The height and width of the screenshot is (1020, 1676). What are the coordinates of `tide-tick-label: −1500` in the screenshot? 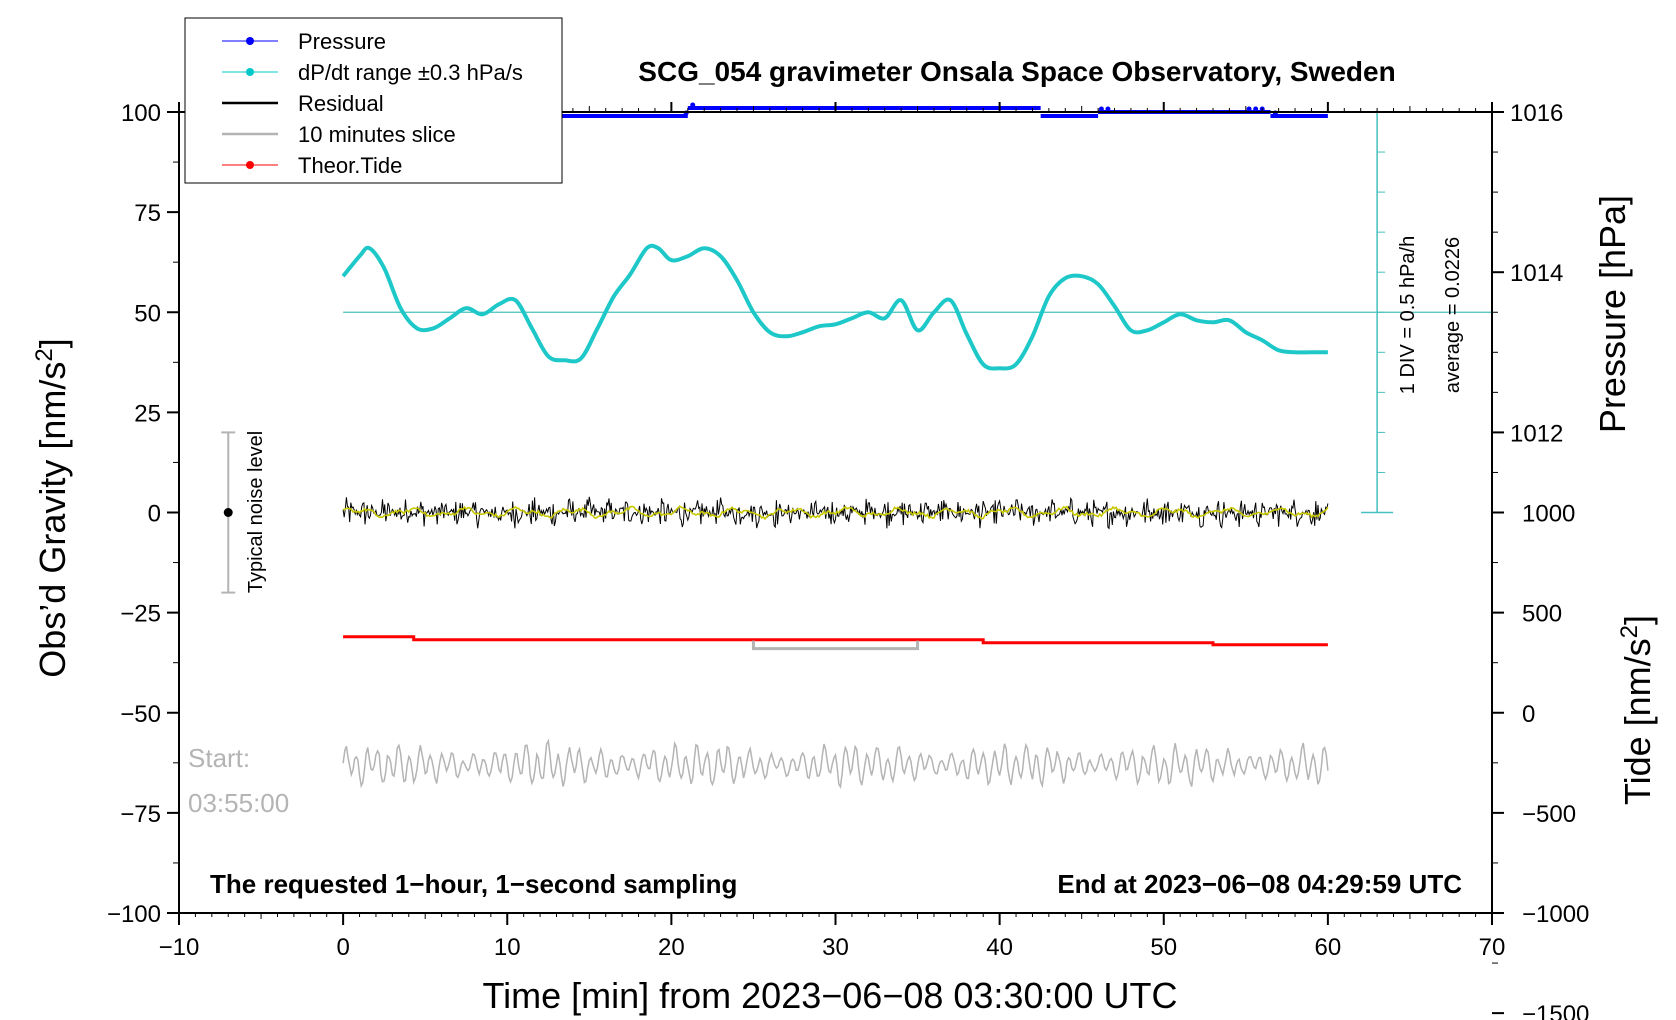 It's located at (1555, 1010).